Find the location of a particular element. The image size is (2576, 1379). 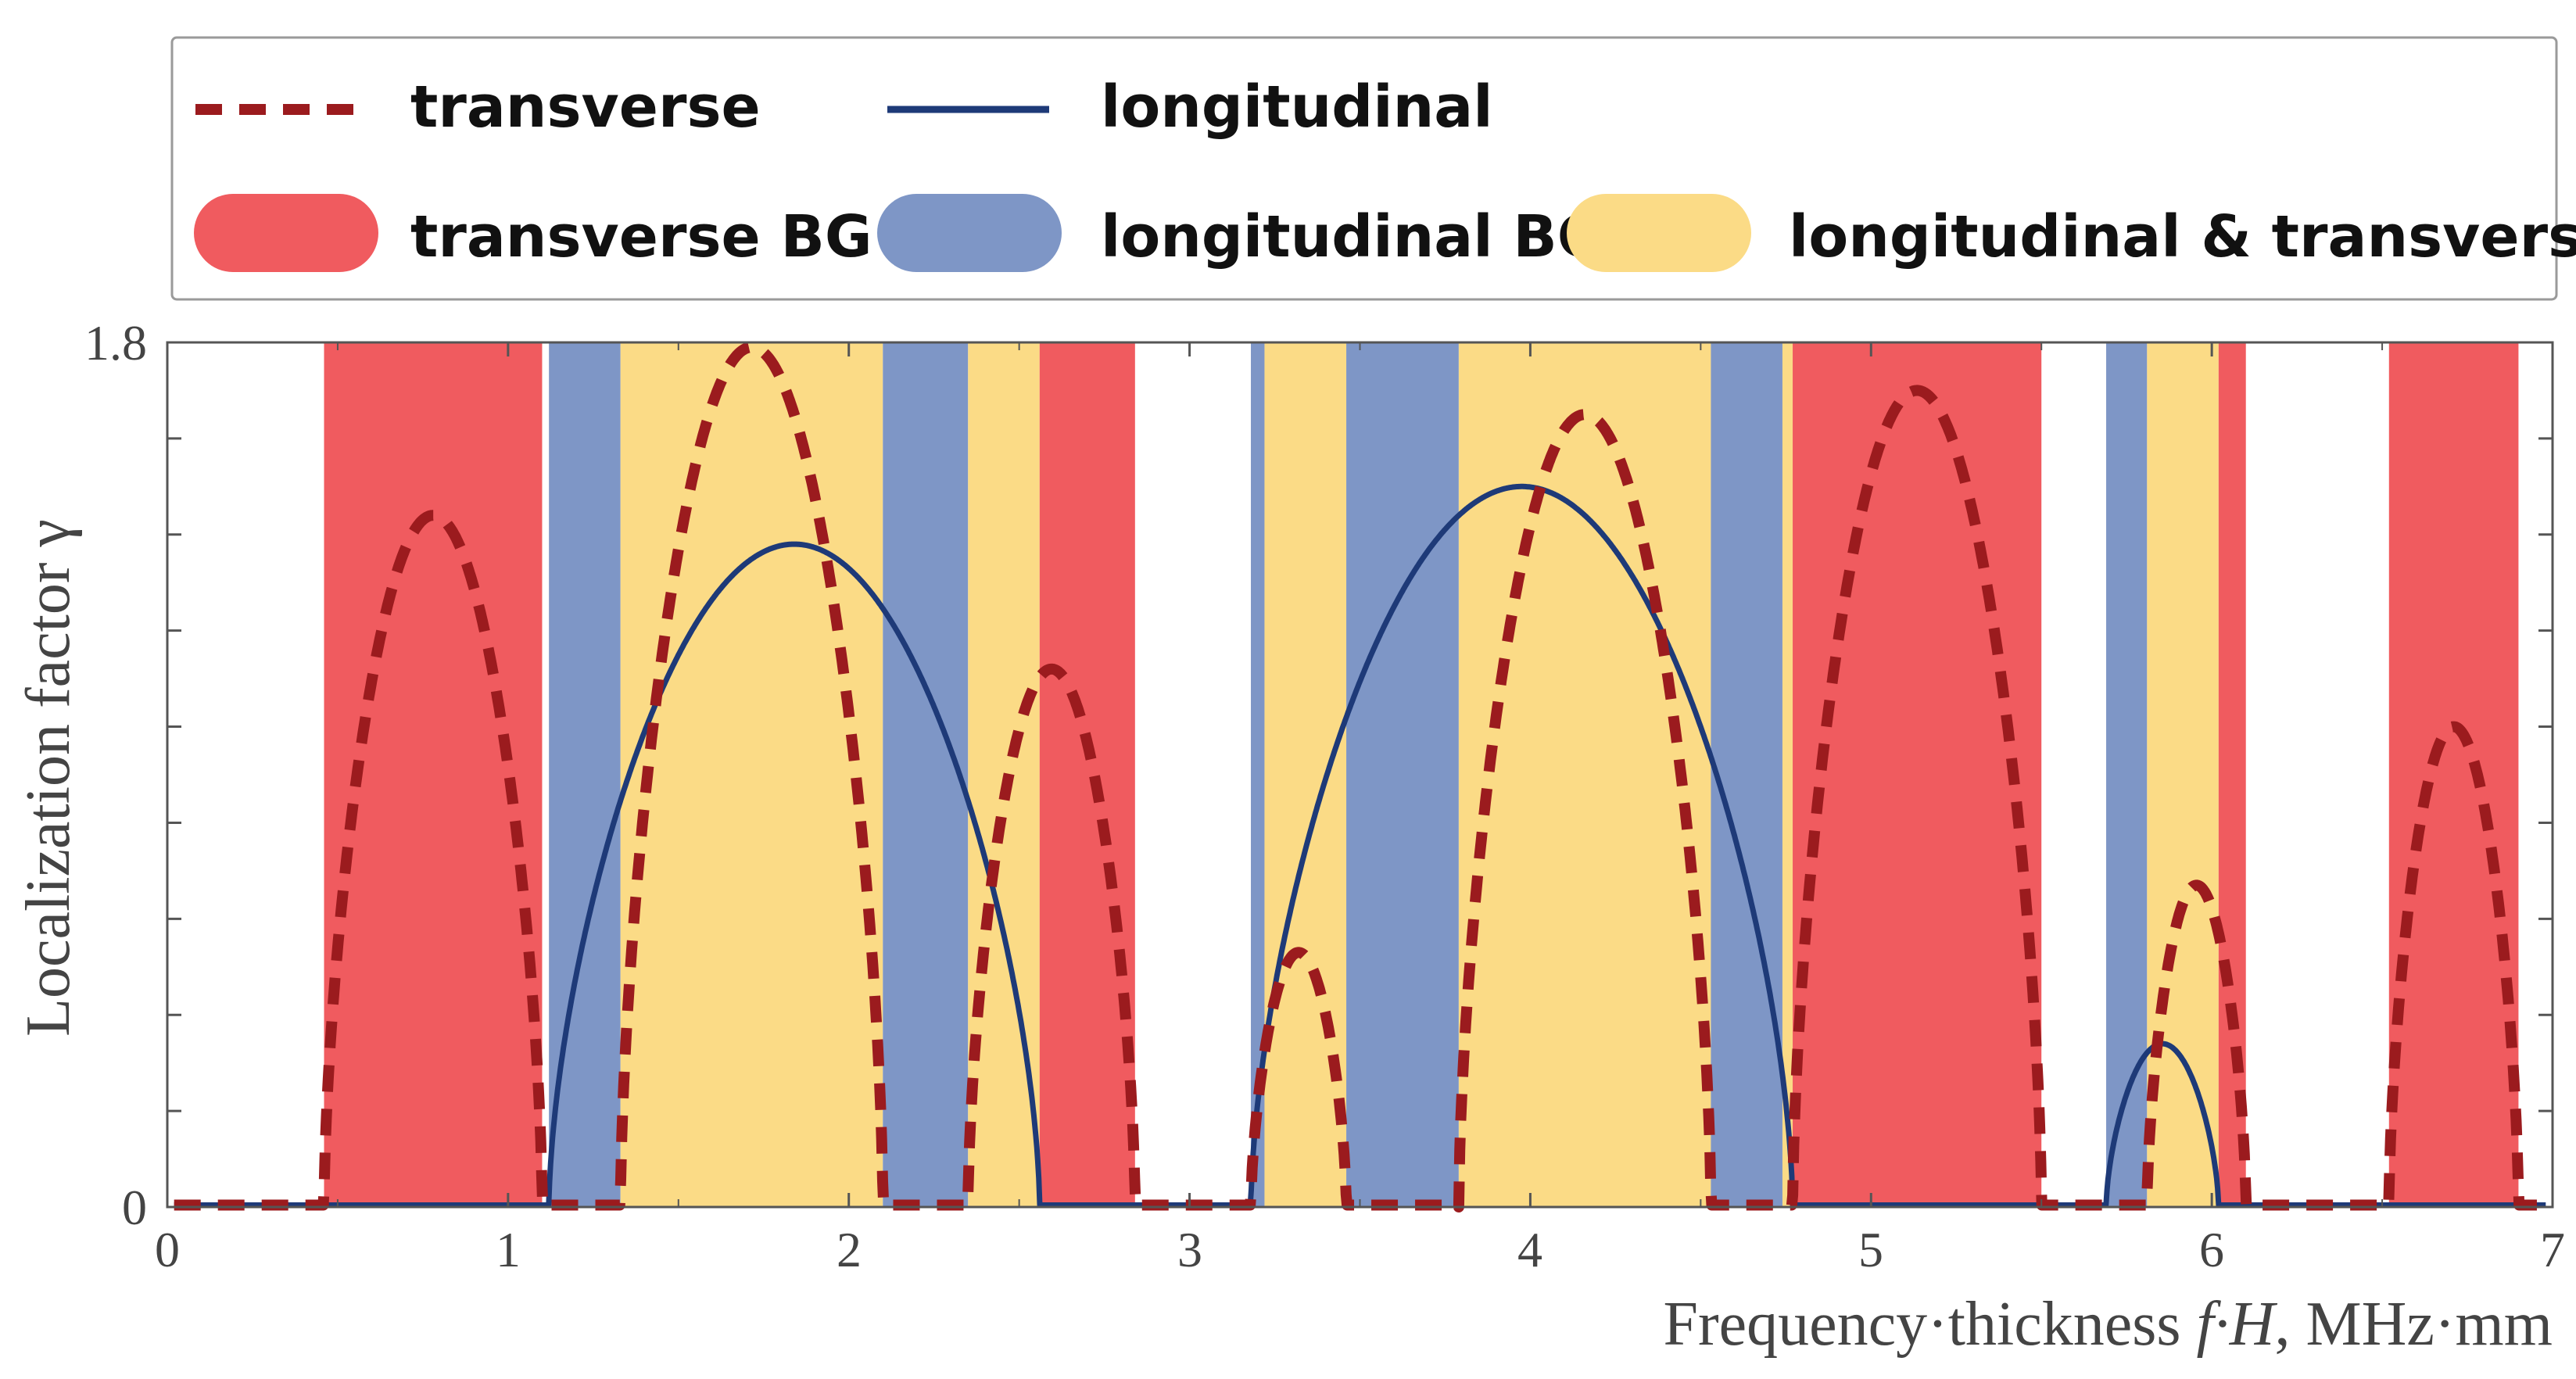

x-tick-labels: 0 1 2 3 4 5 6 7 is located at coordinates (1360, 1249).